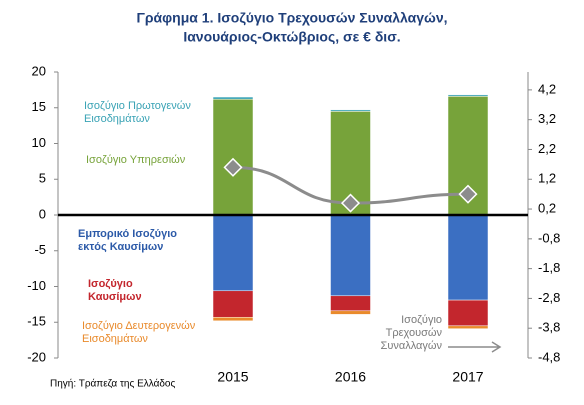 The height and width of the screenshot is (405, 584). What do you see at coordinates (42, 213) in the screenshot?
I see `y-tick-label: 0` at bounding box center [42, 213].